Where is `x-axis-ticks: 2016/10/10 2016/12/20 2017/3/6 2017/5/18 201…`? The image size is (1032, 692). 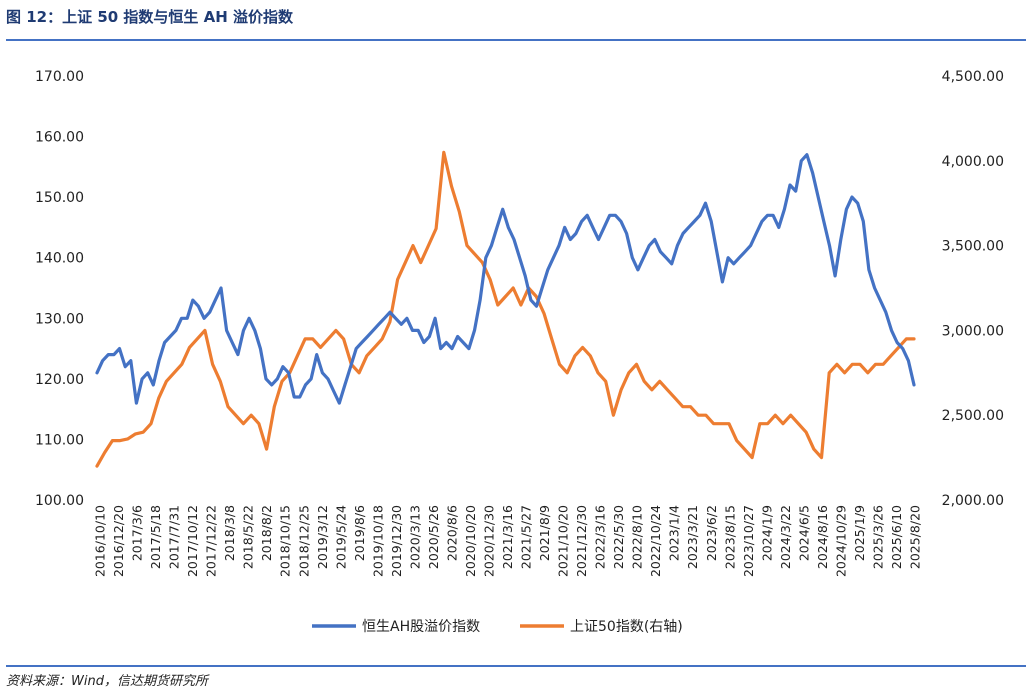
x-axis-ticks: 2016/10/10 2016/12/20 2017/3/6 2017/5/18 201… is located at coordinates (508, 541).